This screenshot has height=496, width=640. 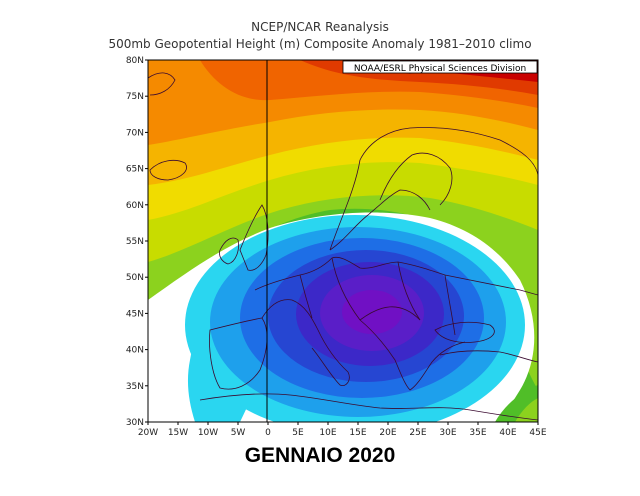 What do you see at coordinates (135, 387) in the screenshot?
I see `lat-tick-label: 35N` at bounding box center [135, 387].